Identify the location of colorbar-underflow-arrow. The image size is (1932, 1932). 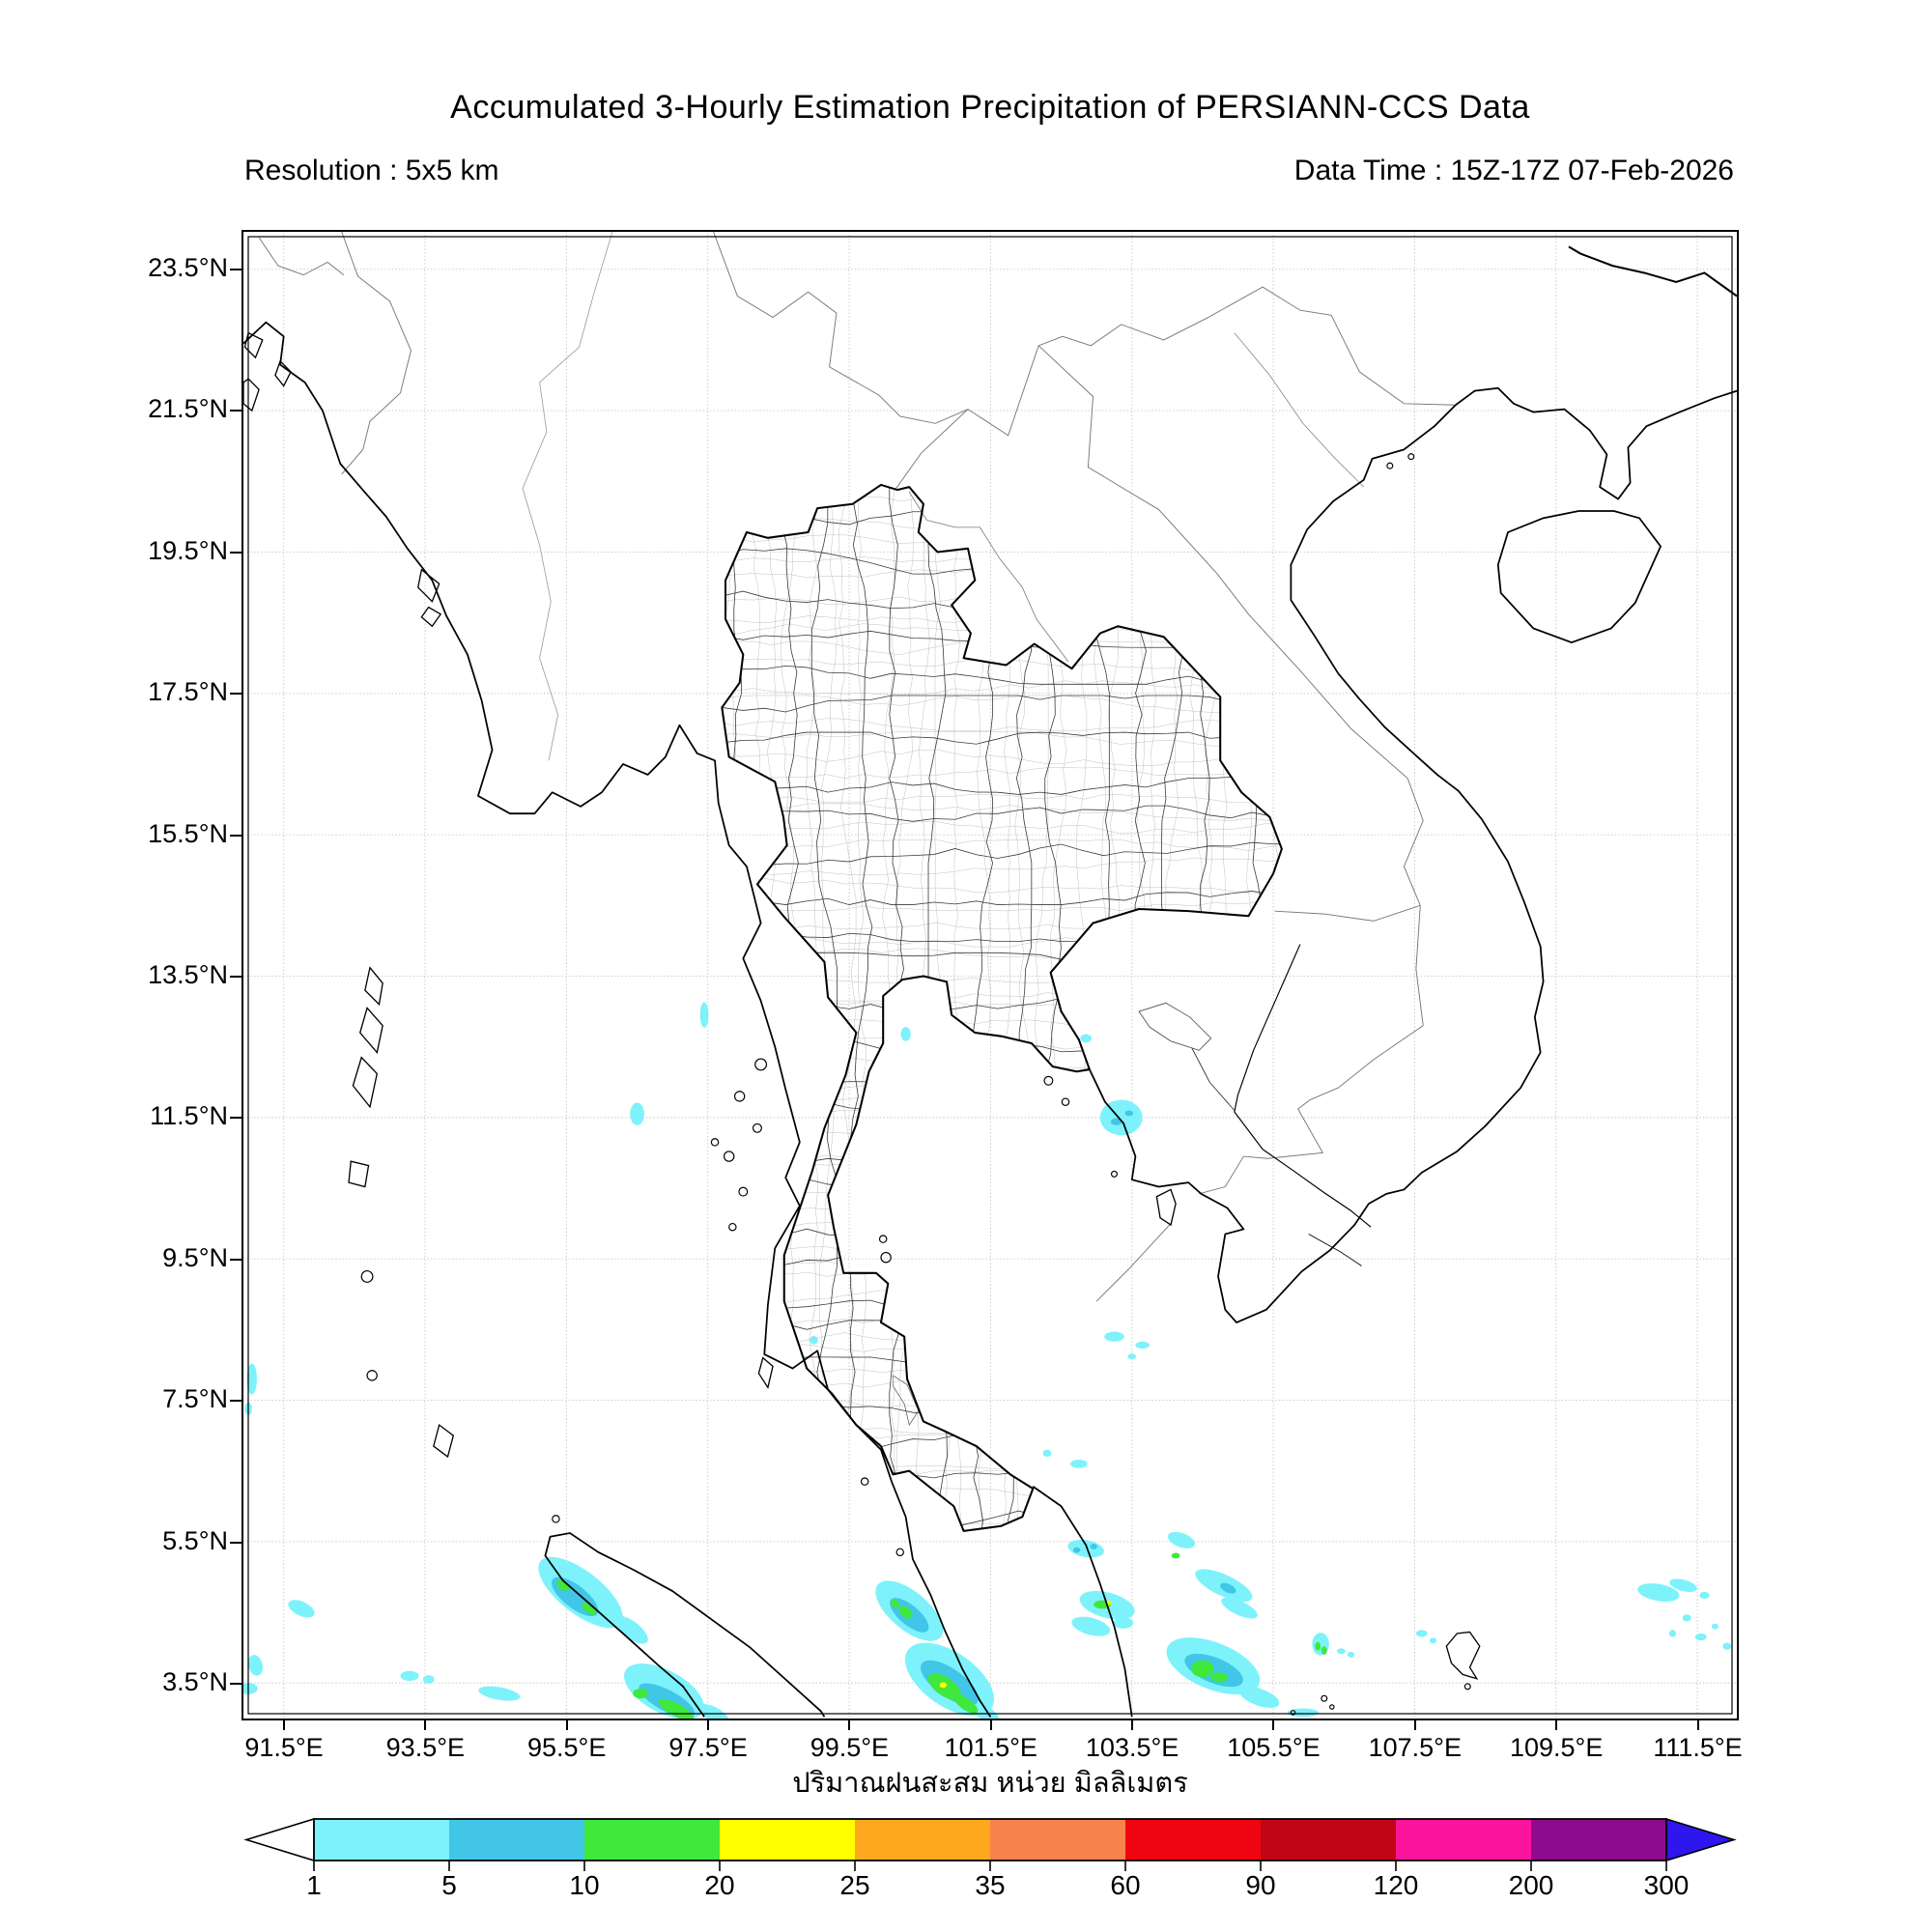
(279, 1839).